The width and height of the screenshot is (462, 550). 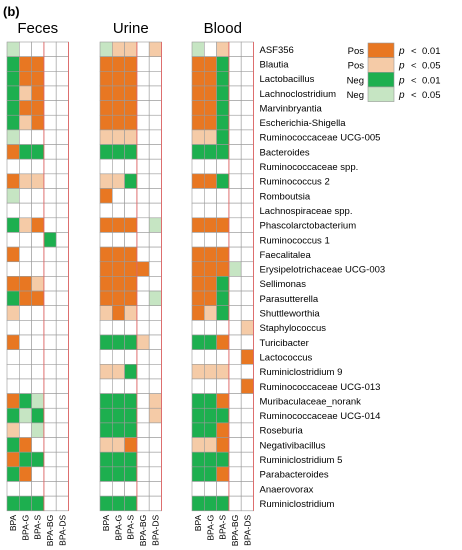 What do you see at coordinates (11, 11) in the screenshot?
I see `panel-label: (b)` at bounding box center [11, 11].